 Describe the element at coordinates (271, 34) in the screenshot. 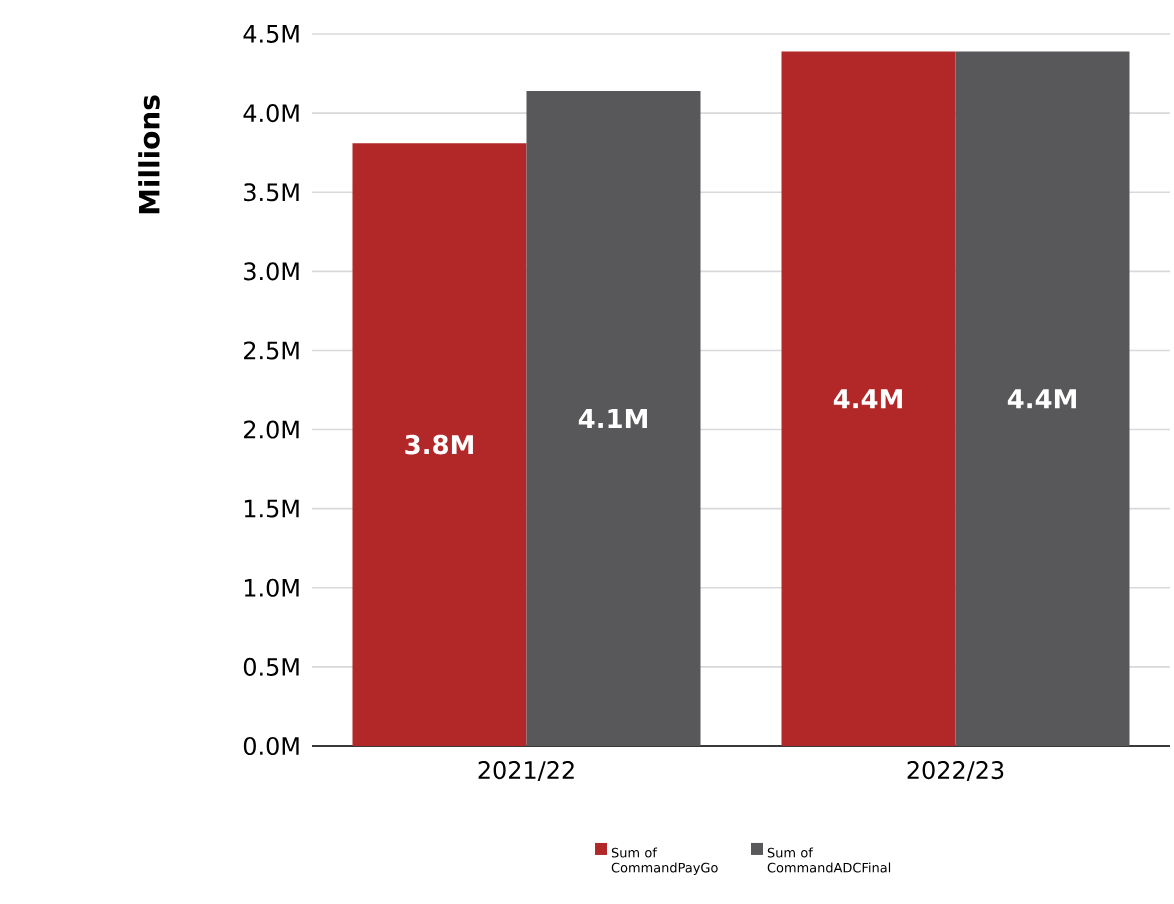

I see `y-tick-label: 4.5M` at that location.